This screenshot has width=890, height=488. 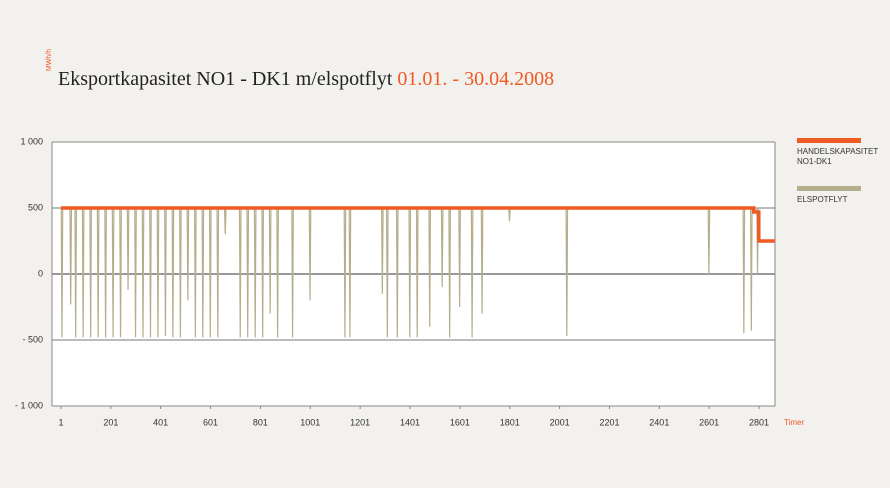 What do you see at coordinates (35, 207) in the screenshot?
I see `y-tick-label: 500` at bounding box center [35, 207].